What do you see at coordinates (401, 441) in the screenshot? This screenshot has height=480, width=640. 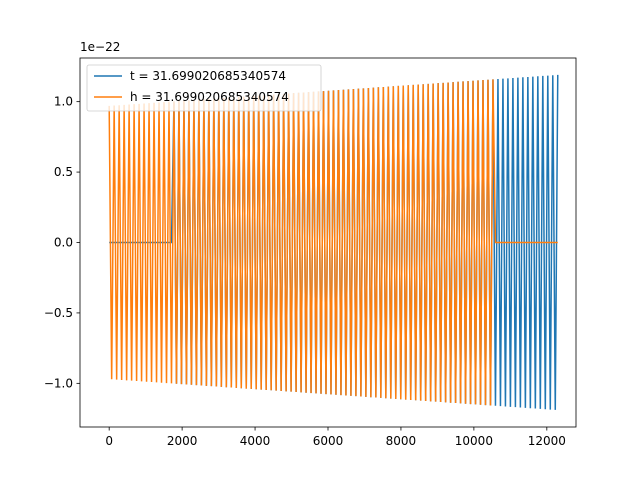 I see `x-tick-label: 8000` at bounding box center [401, 441].